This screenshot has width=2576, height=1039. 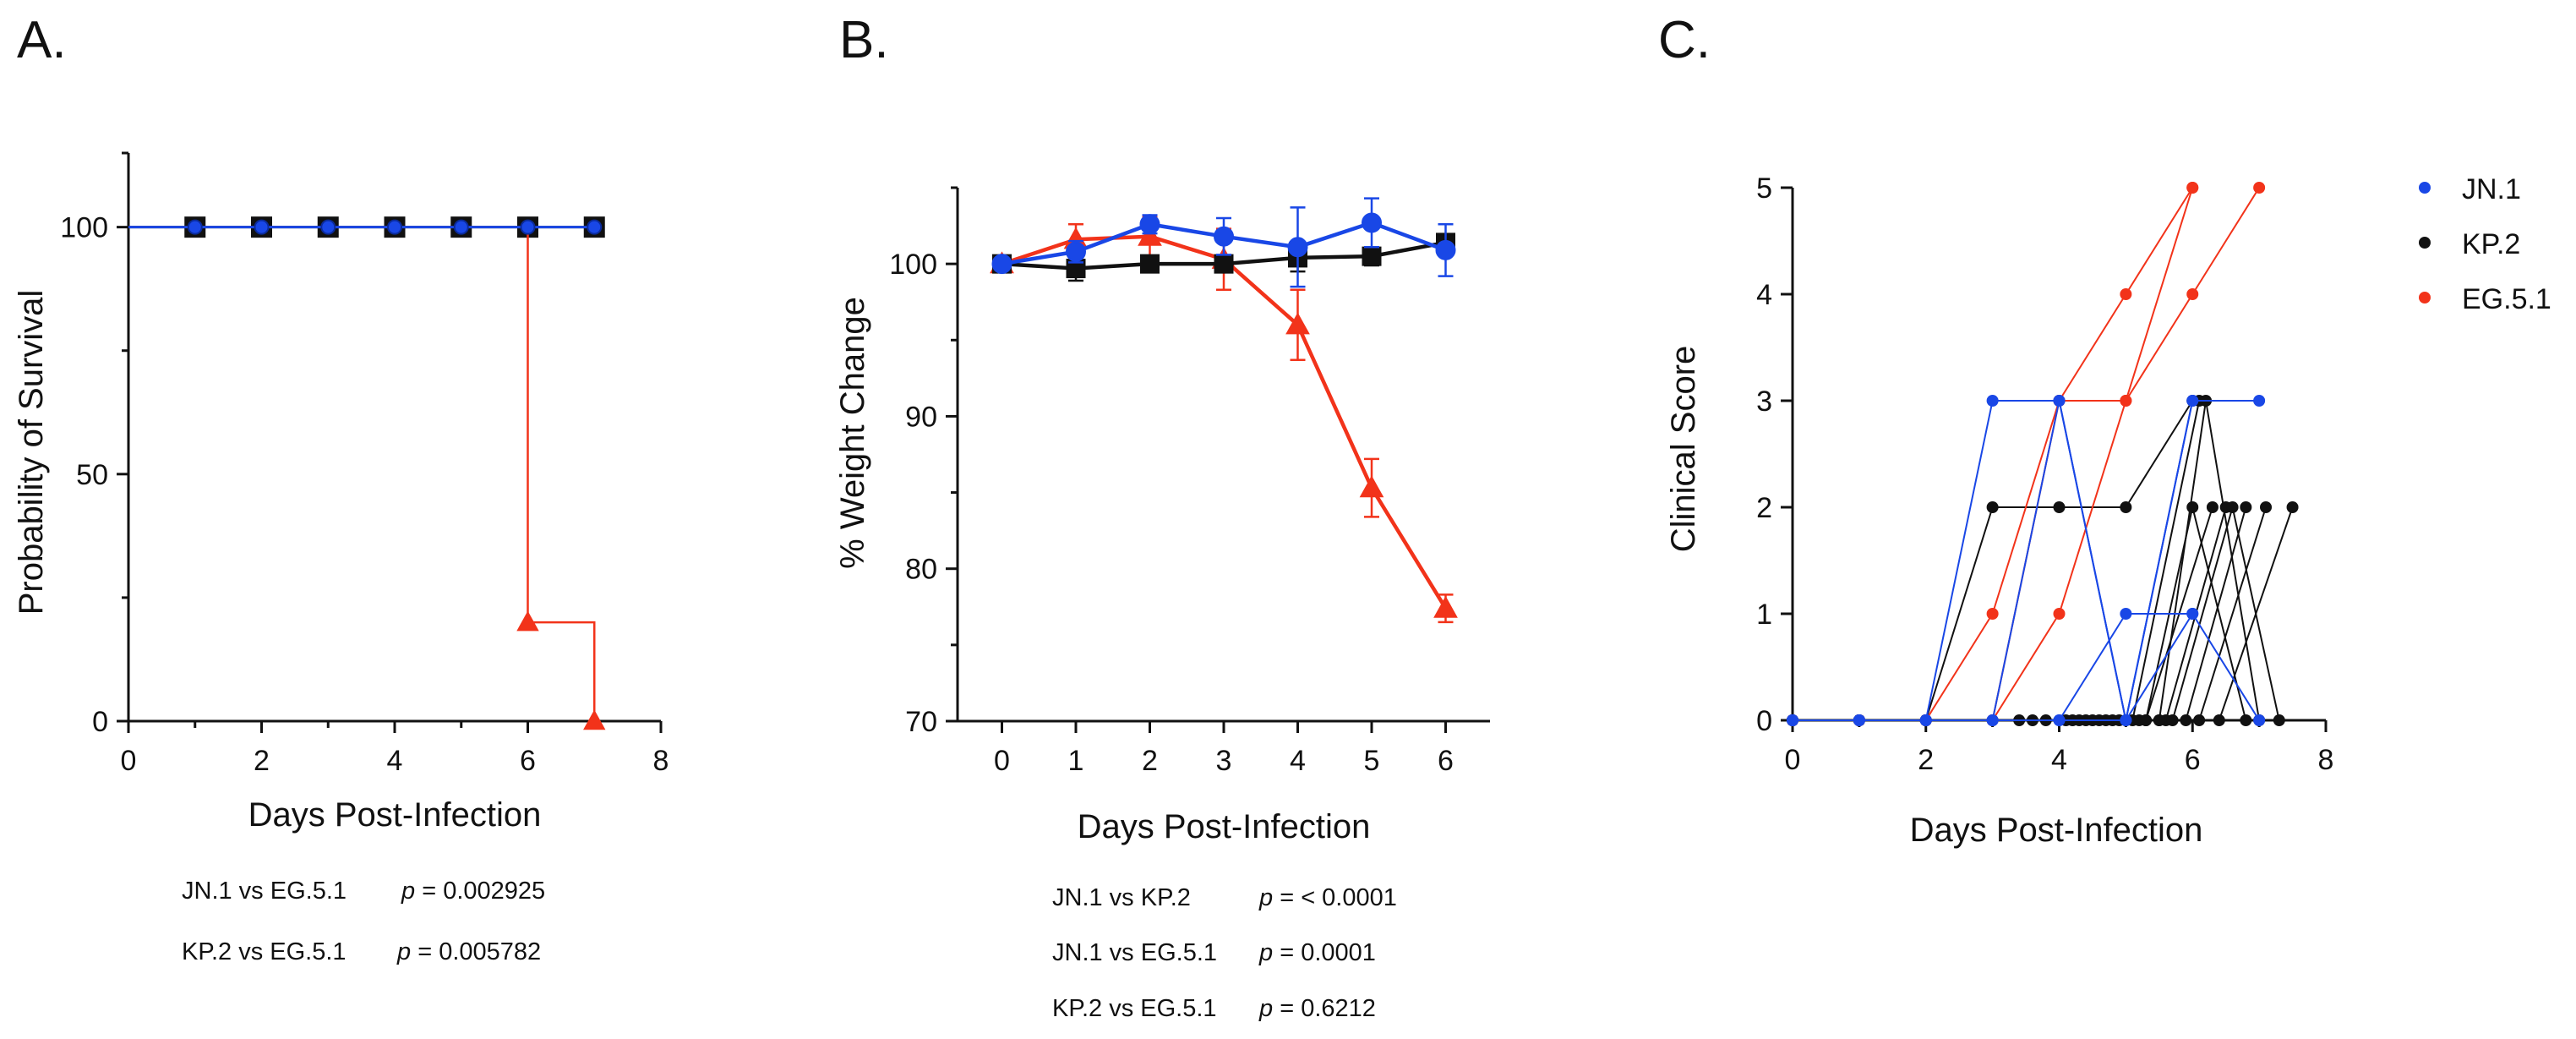 What do you see at coordinates (2491, 244) in the screenshot?
I see `legend-label: KP.2` at bounding box center [2491, 244].